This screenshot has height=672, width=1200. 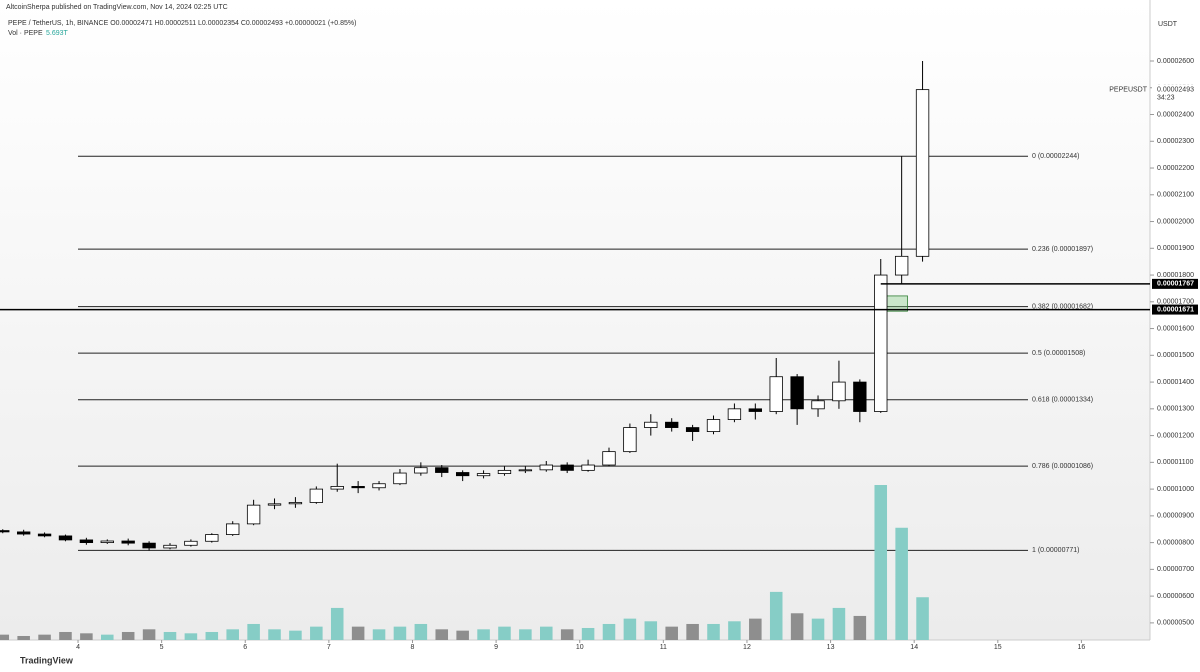 I want to click on fib-label: 1 (0.00000771), so click(x=1055, y=550).